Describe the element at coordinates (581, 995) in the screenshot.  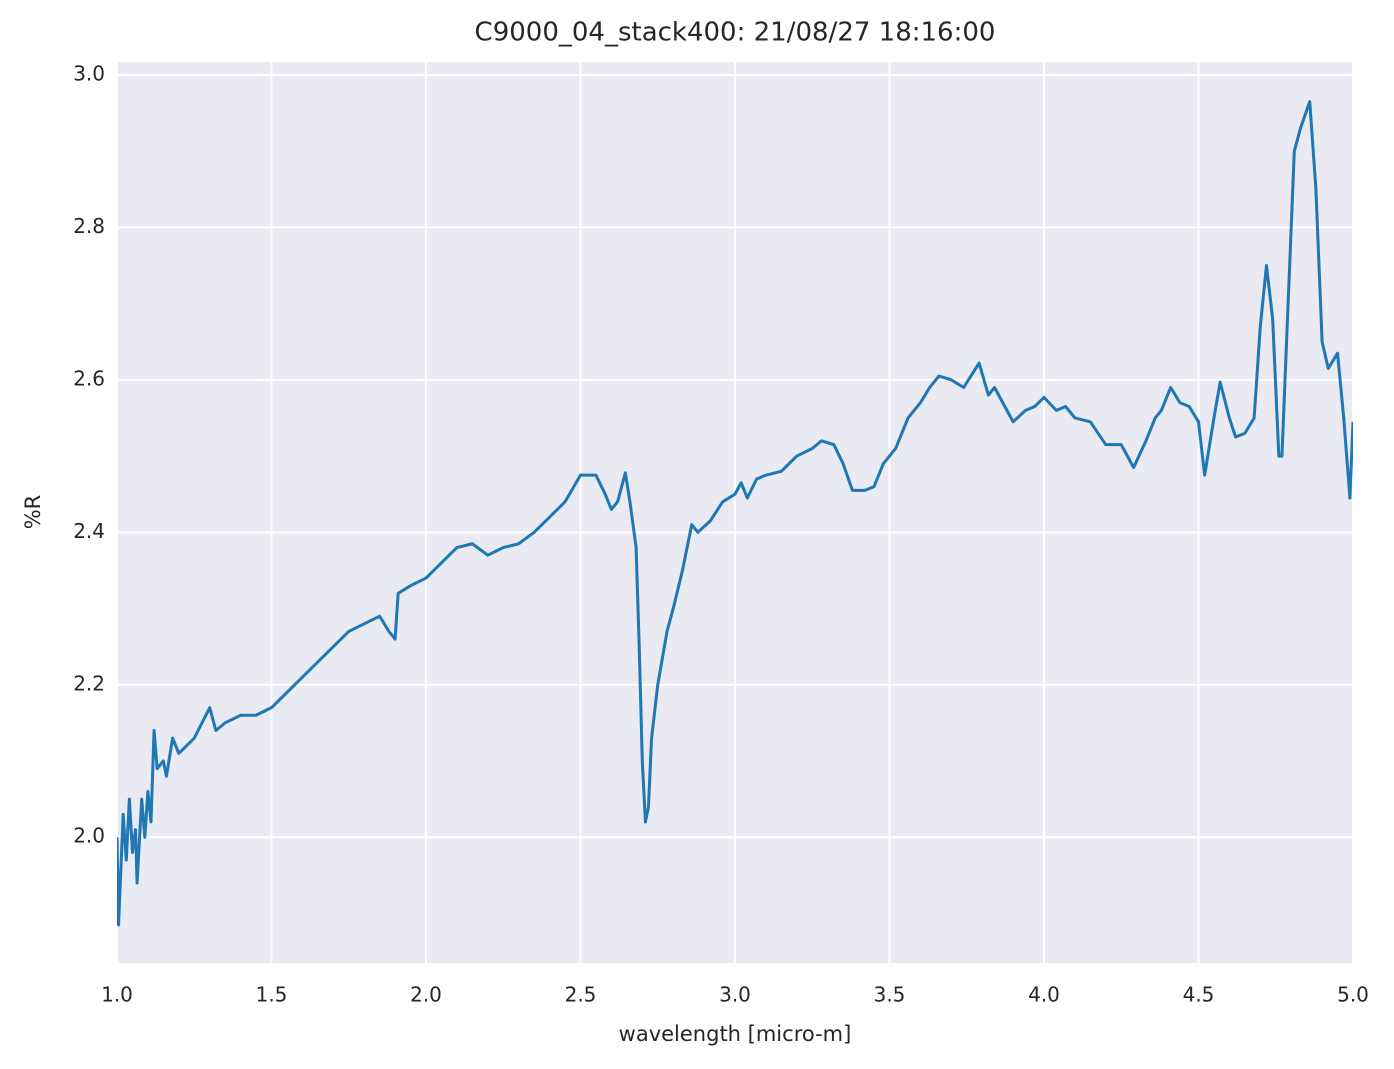
I see `x-tick-label: 2.5` at that location.